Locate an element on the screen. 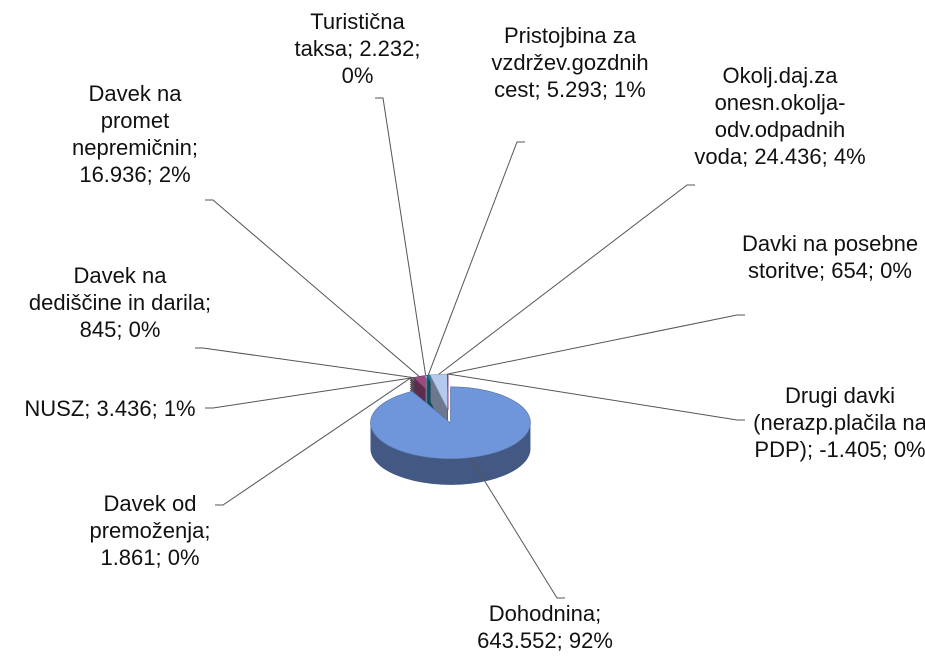  label-part: 16.936 is located at coordinates (119, 174).